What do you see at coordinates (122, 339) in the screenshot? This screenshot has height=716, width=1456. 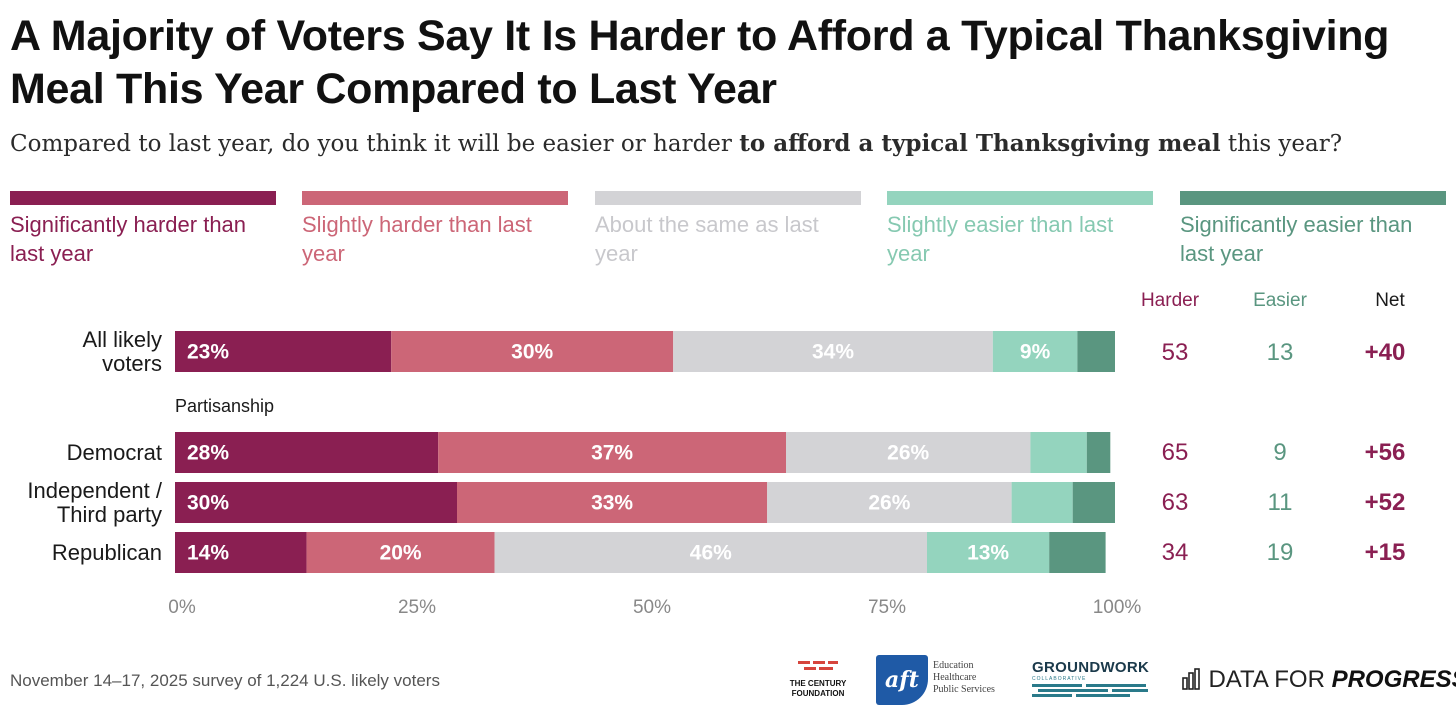 I see `row-label-line1: All likely` at bounding box center [122, 339].